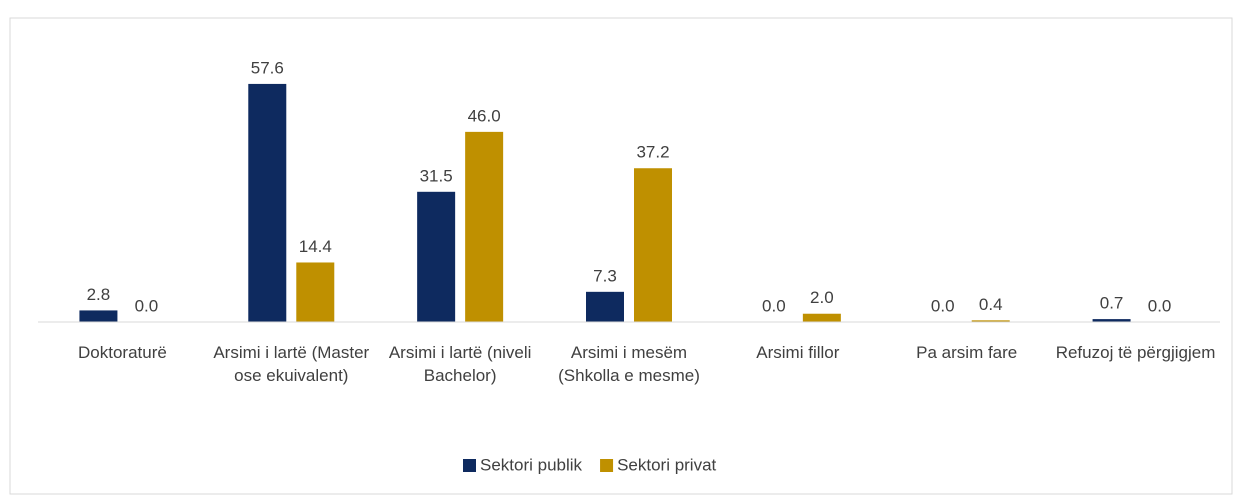 This screenshot has height=500, width=1241. Describe the element at coordinates (605, 275) in the screenshot. I see `data-label: 7.3` at that location.